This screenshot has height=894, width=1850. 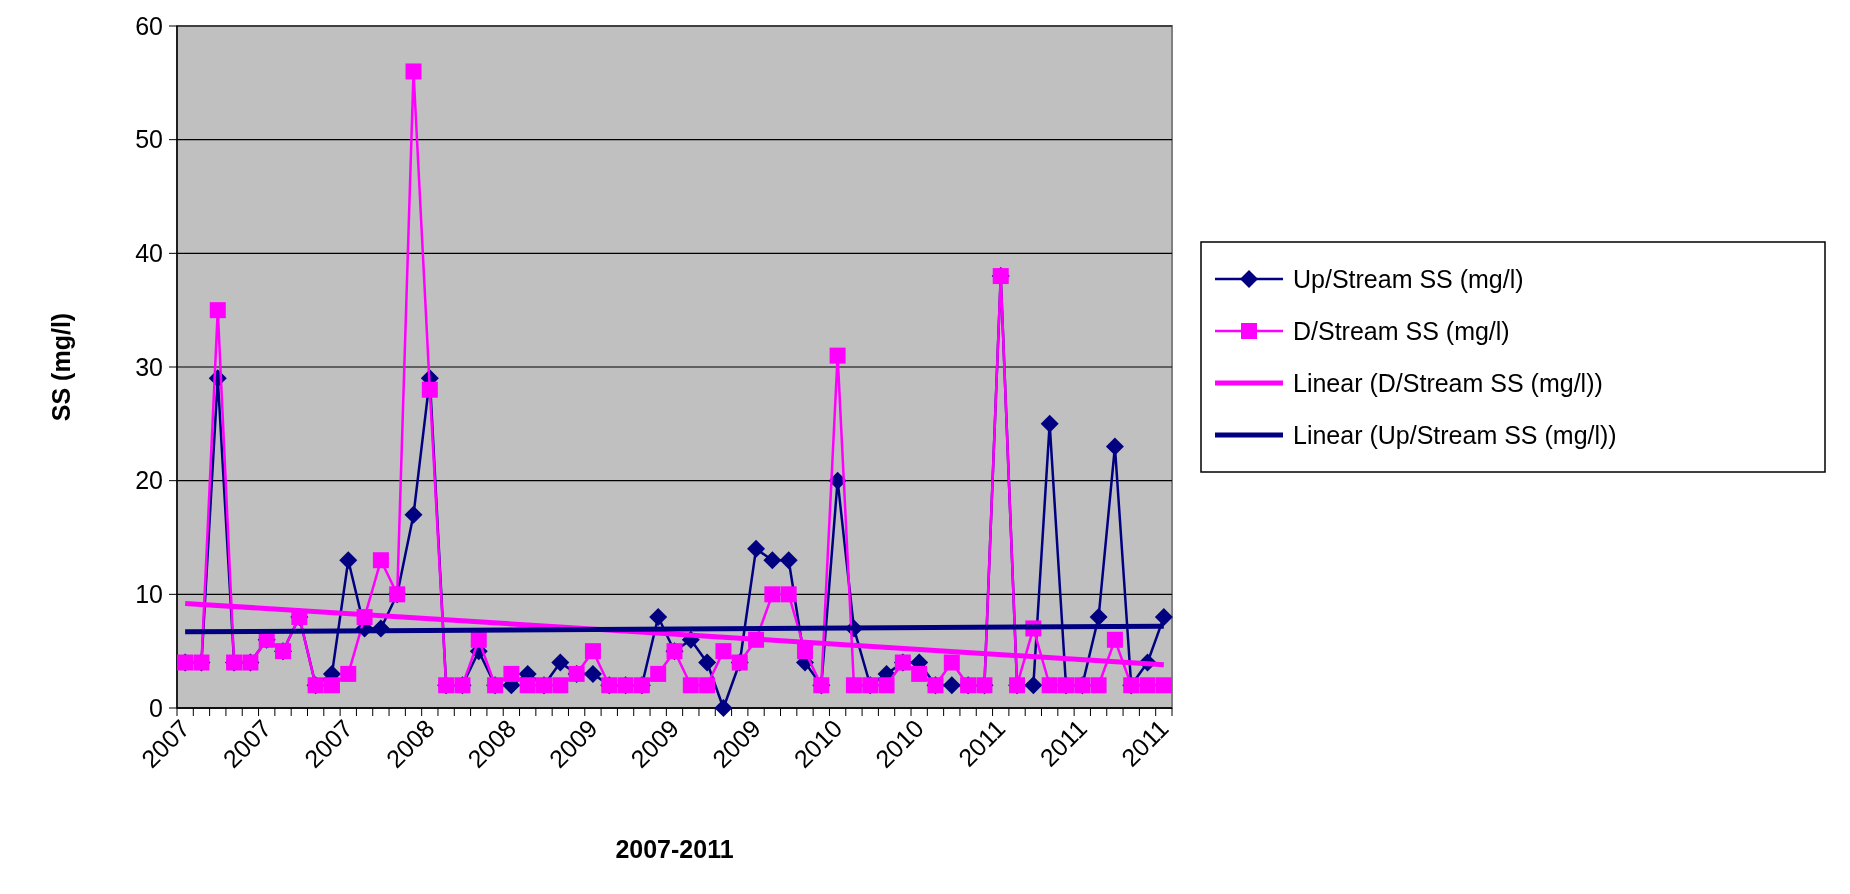 I want to click on y-tick-label: 50, so click(x=149, y=139).